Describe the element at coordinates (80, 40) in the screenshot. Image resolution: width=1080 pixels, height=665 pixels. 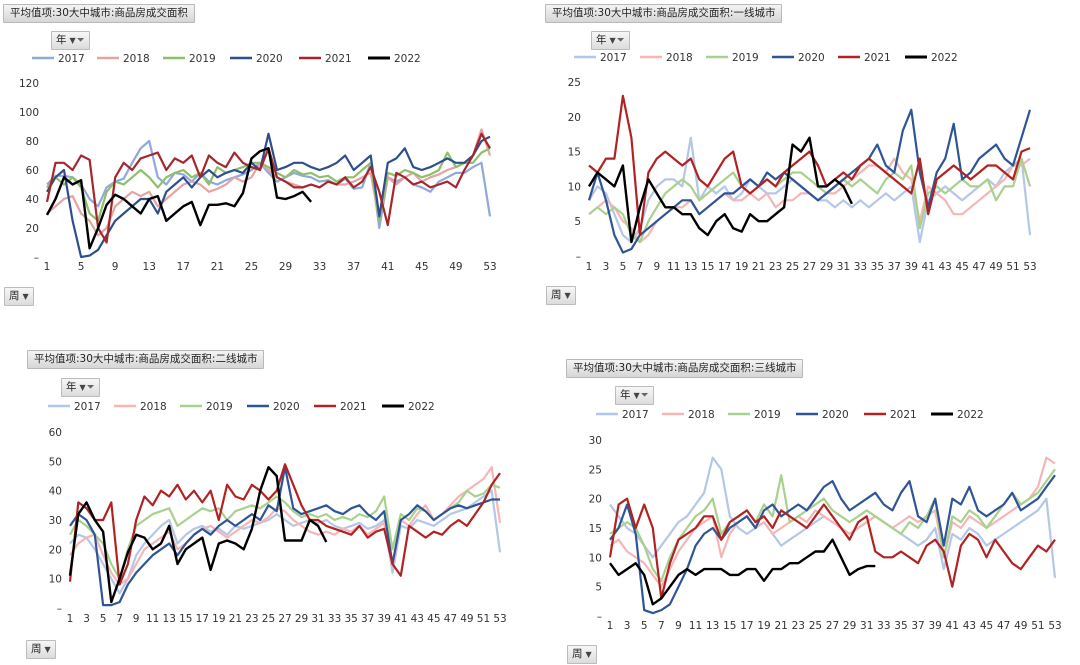
I see `filter-funnel-icon: ⏷` at that location.